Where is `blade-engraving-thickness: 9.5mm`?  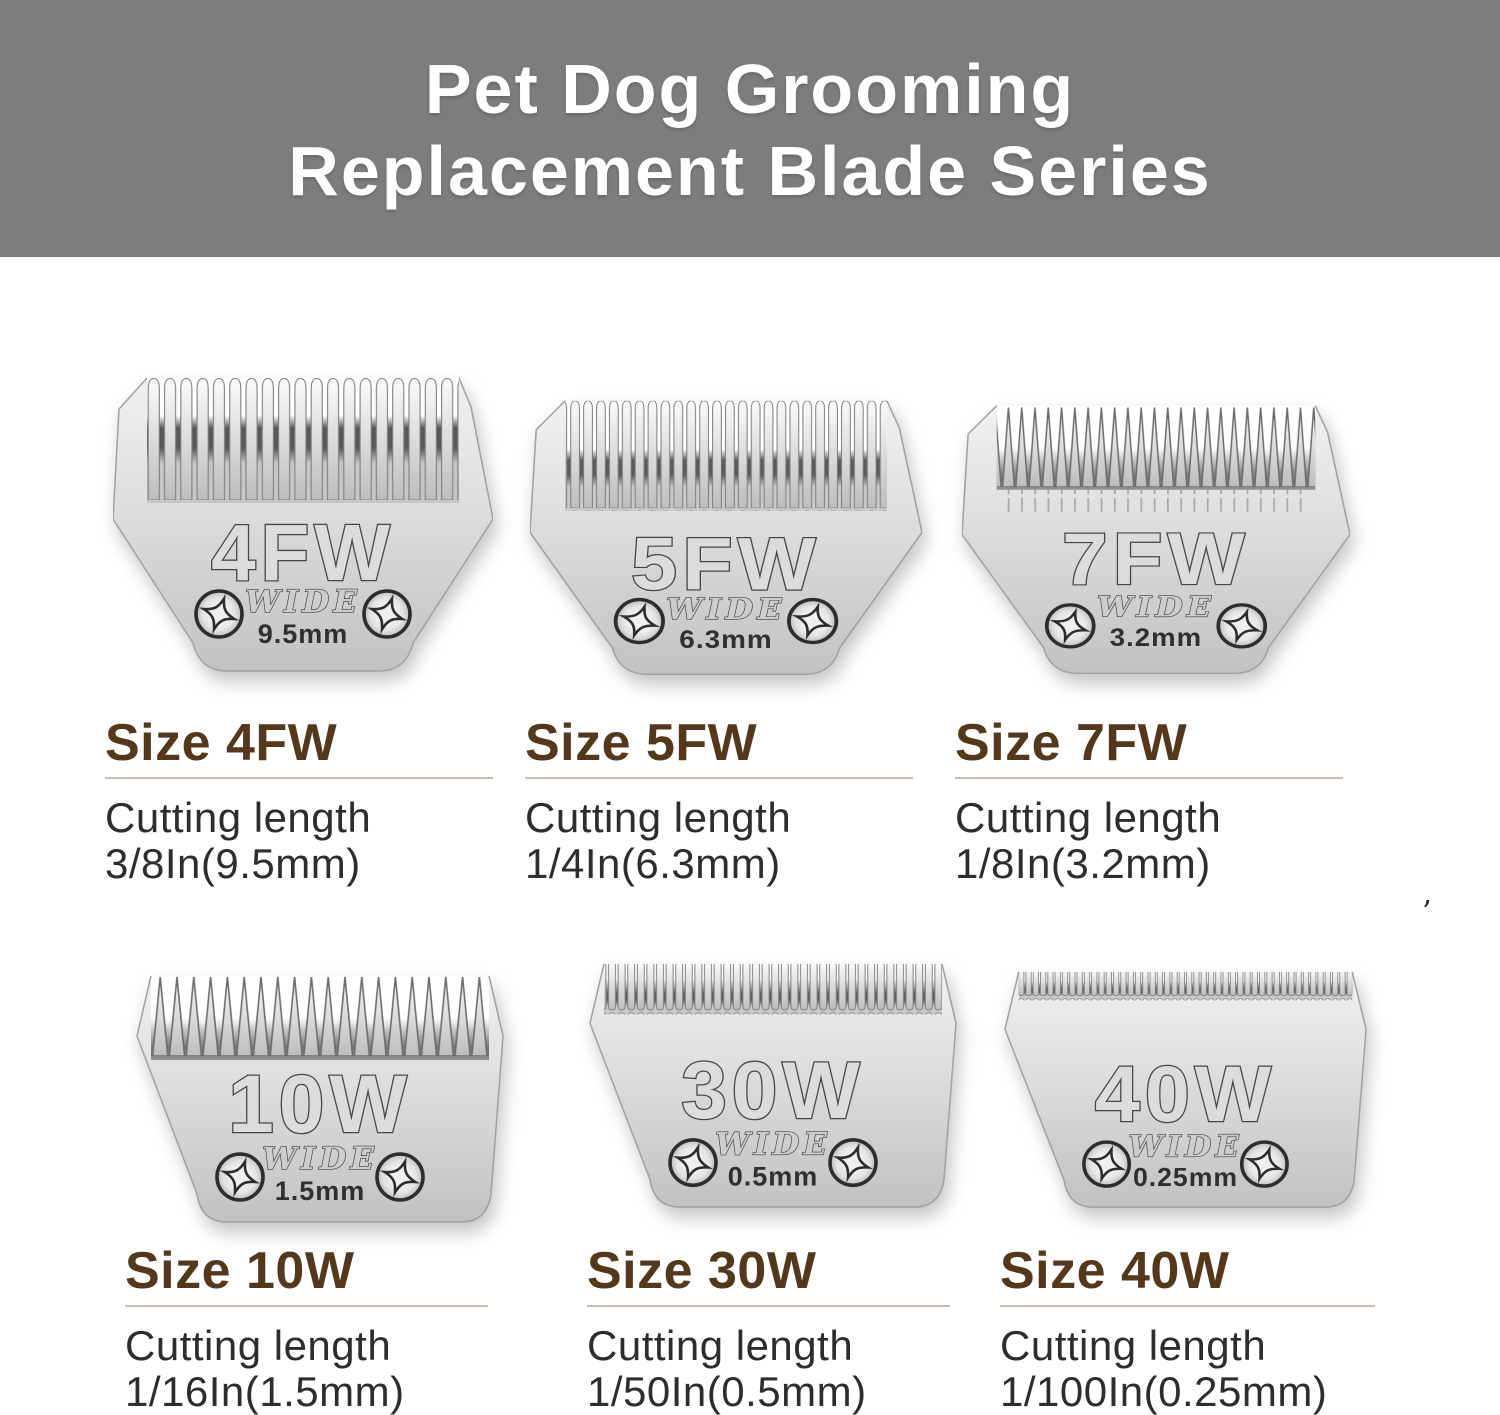
blade-engraving-thickness: 9.5mm is located at coordinates (303, 634).